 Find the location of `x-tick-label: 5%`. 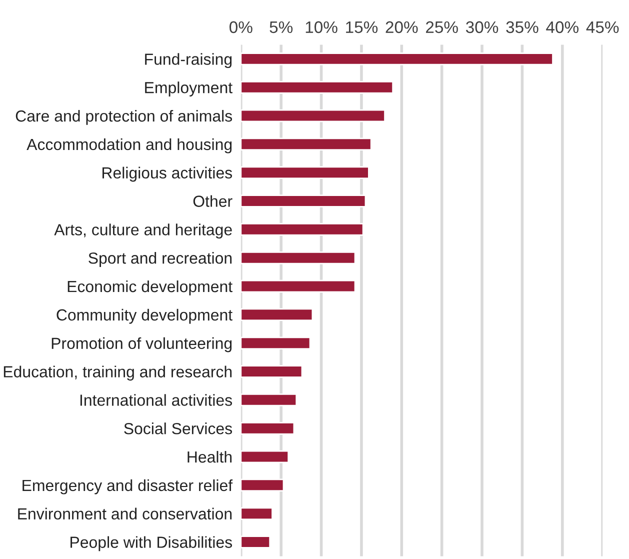

x-tick-label: 5% is located at coordinates (281, 27).